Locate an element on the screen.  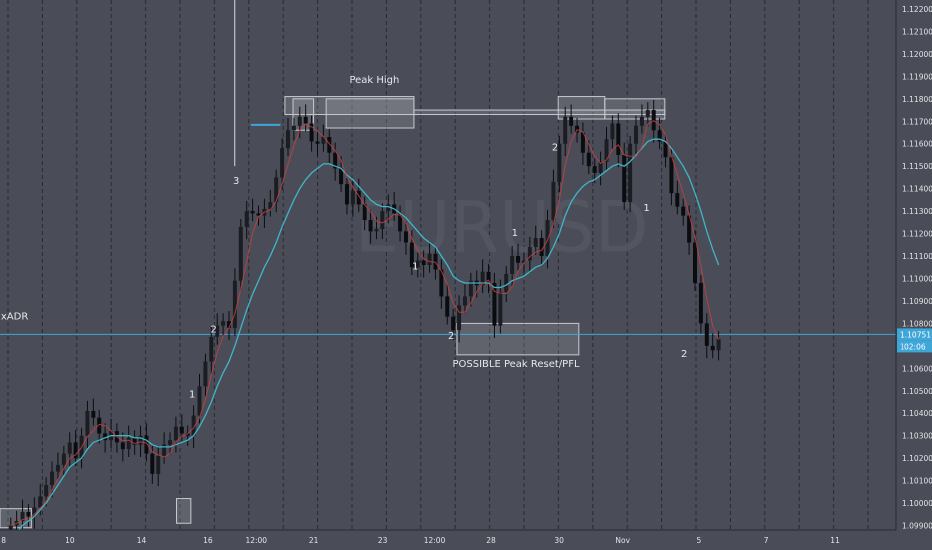
zone-rectangle is located at coordinates (635, 109).